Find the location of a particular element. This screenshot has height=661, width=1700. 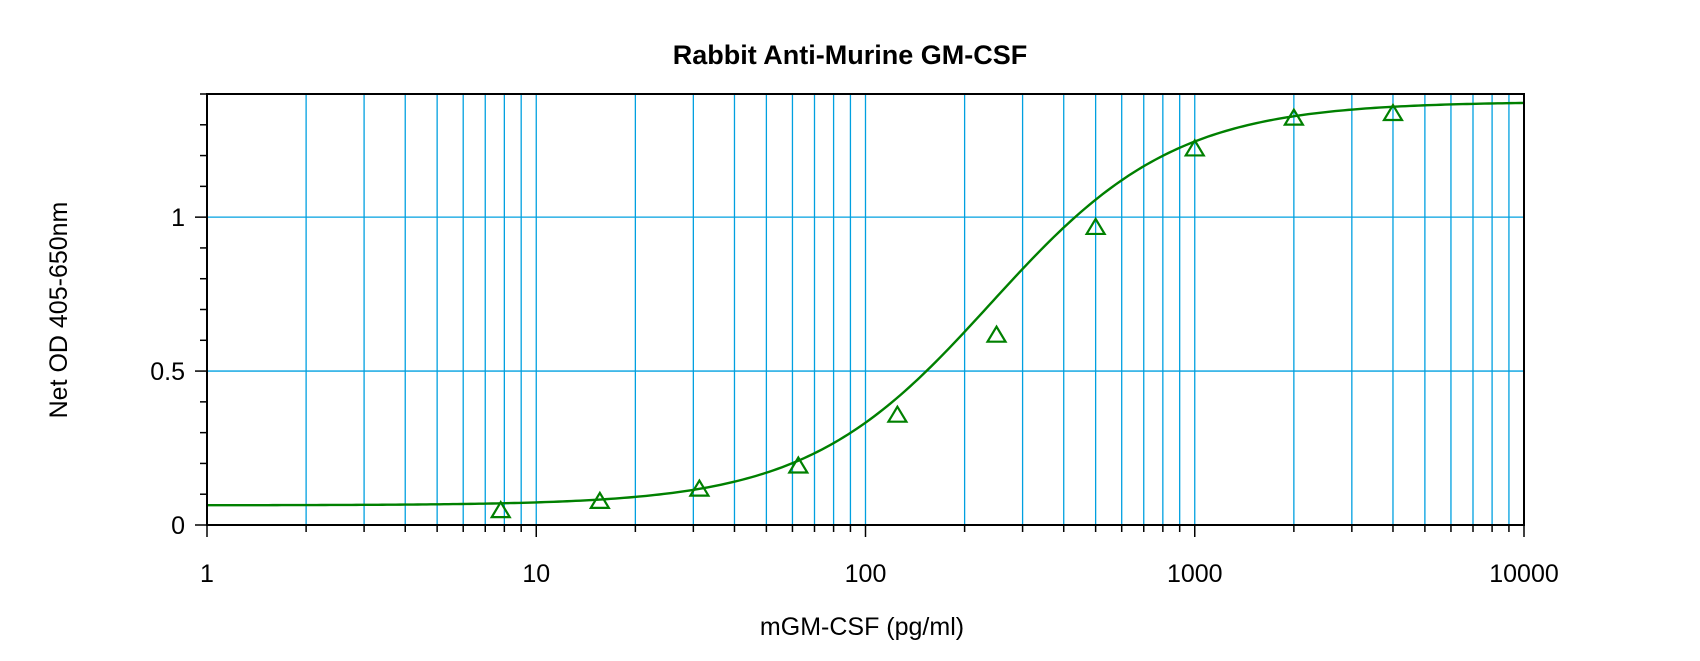

chart-title: Rabbit Anti-Murine GM-CSF is located at coordinates (850, 55).